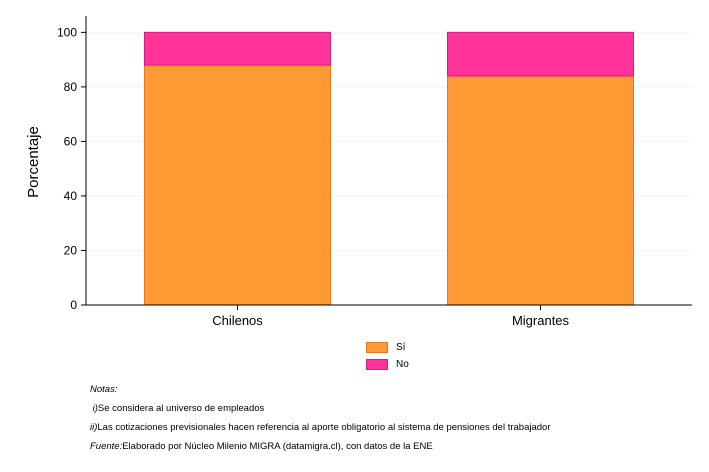 The height and width of the screenshot is (472, 709). What do you see at coordinates (540, 190) in the screenshot?
I see `bar-migrantes-si` at bounding box center [540, 190].